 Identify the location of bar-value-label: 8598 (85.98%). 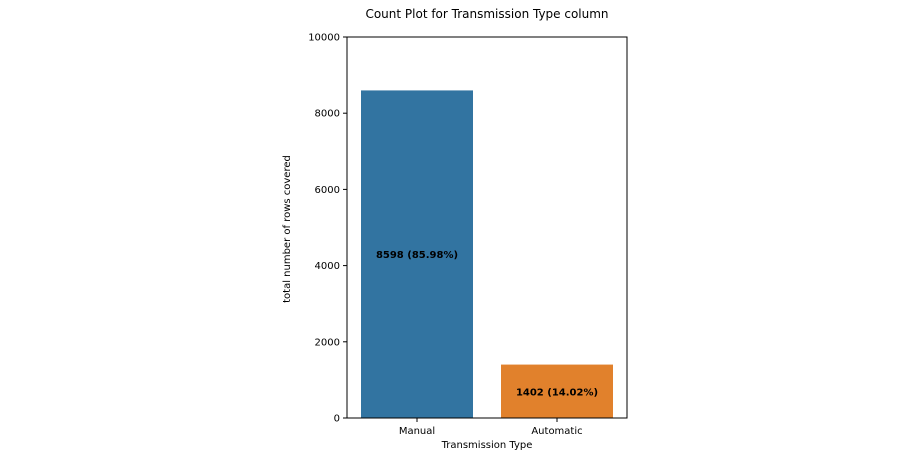
(417, 255).